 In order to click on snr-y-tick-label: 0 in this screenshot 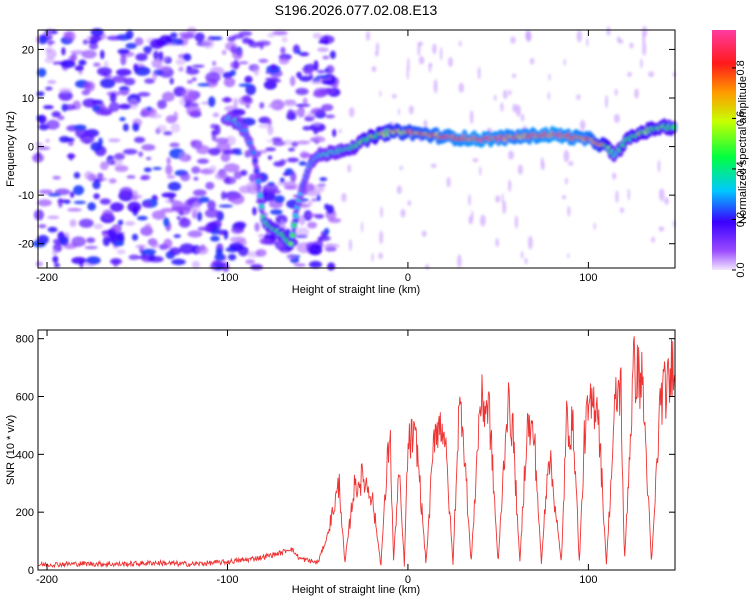, I will do `click(31, 571)`.